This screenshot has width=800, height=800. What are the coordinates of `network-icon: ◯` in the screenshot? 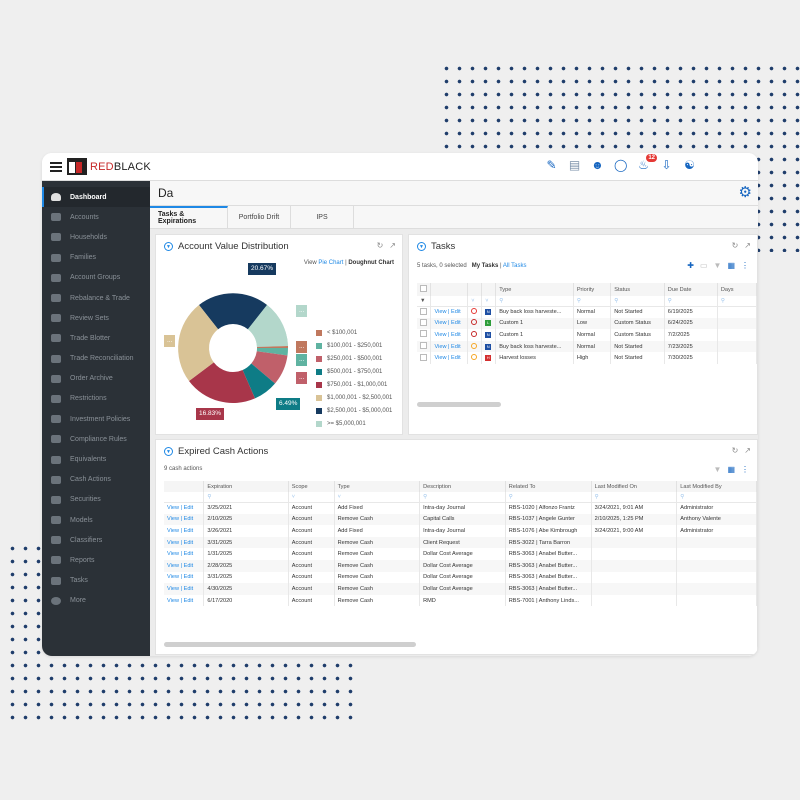 It's located at (621, 165).